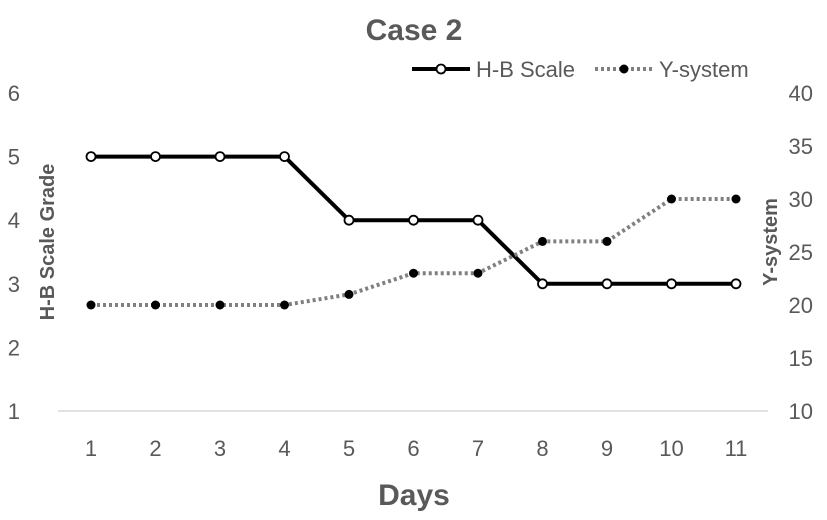 This screenshot has height=520, width=827. What do you see at coordinates (284, 448) in the screenshot?
I see `x-tick-label: 4` at bounding box center [284, 448].